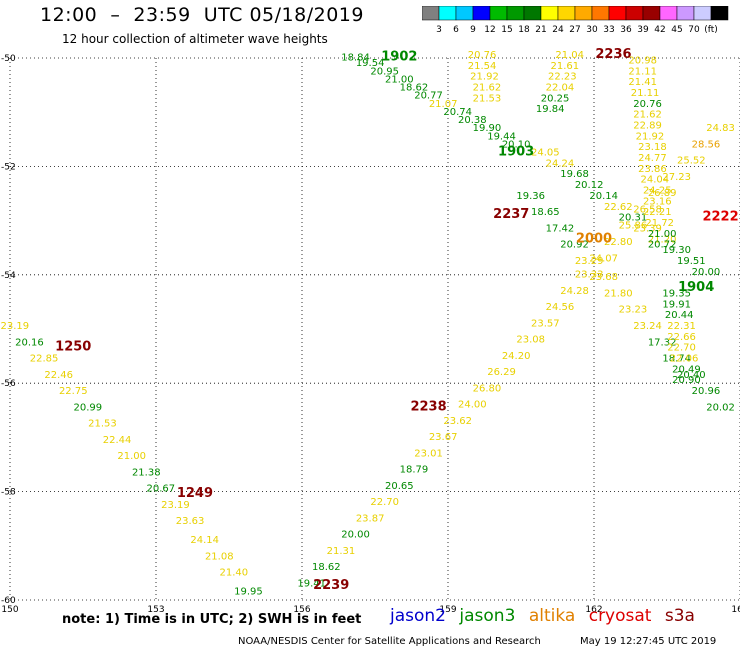 The image size is (740, 650). What do you see at coordinates (652, 158) in the screenshot?
I see `wave-height-value: 24.77` at bounding box center [652, 158].